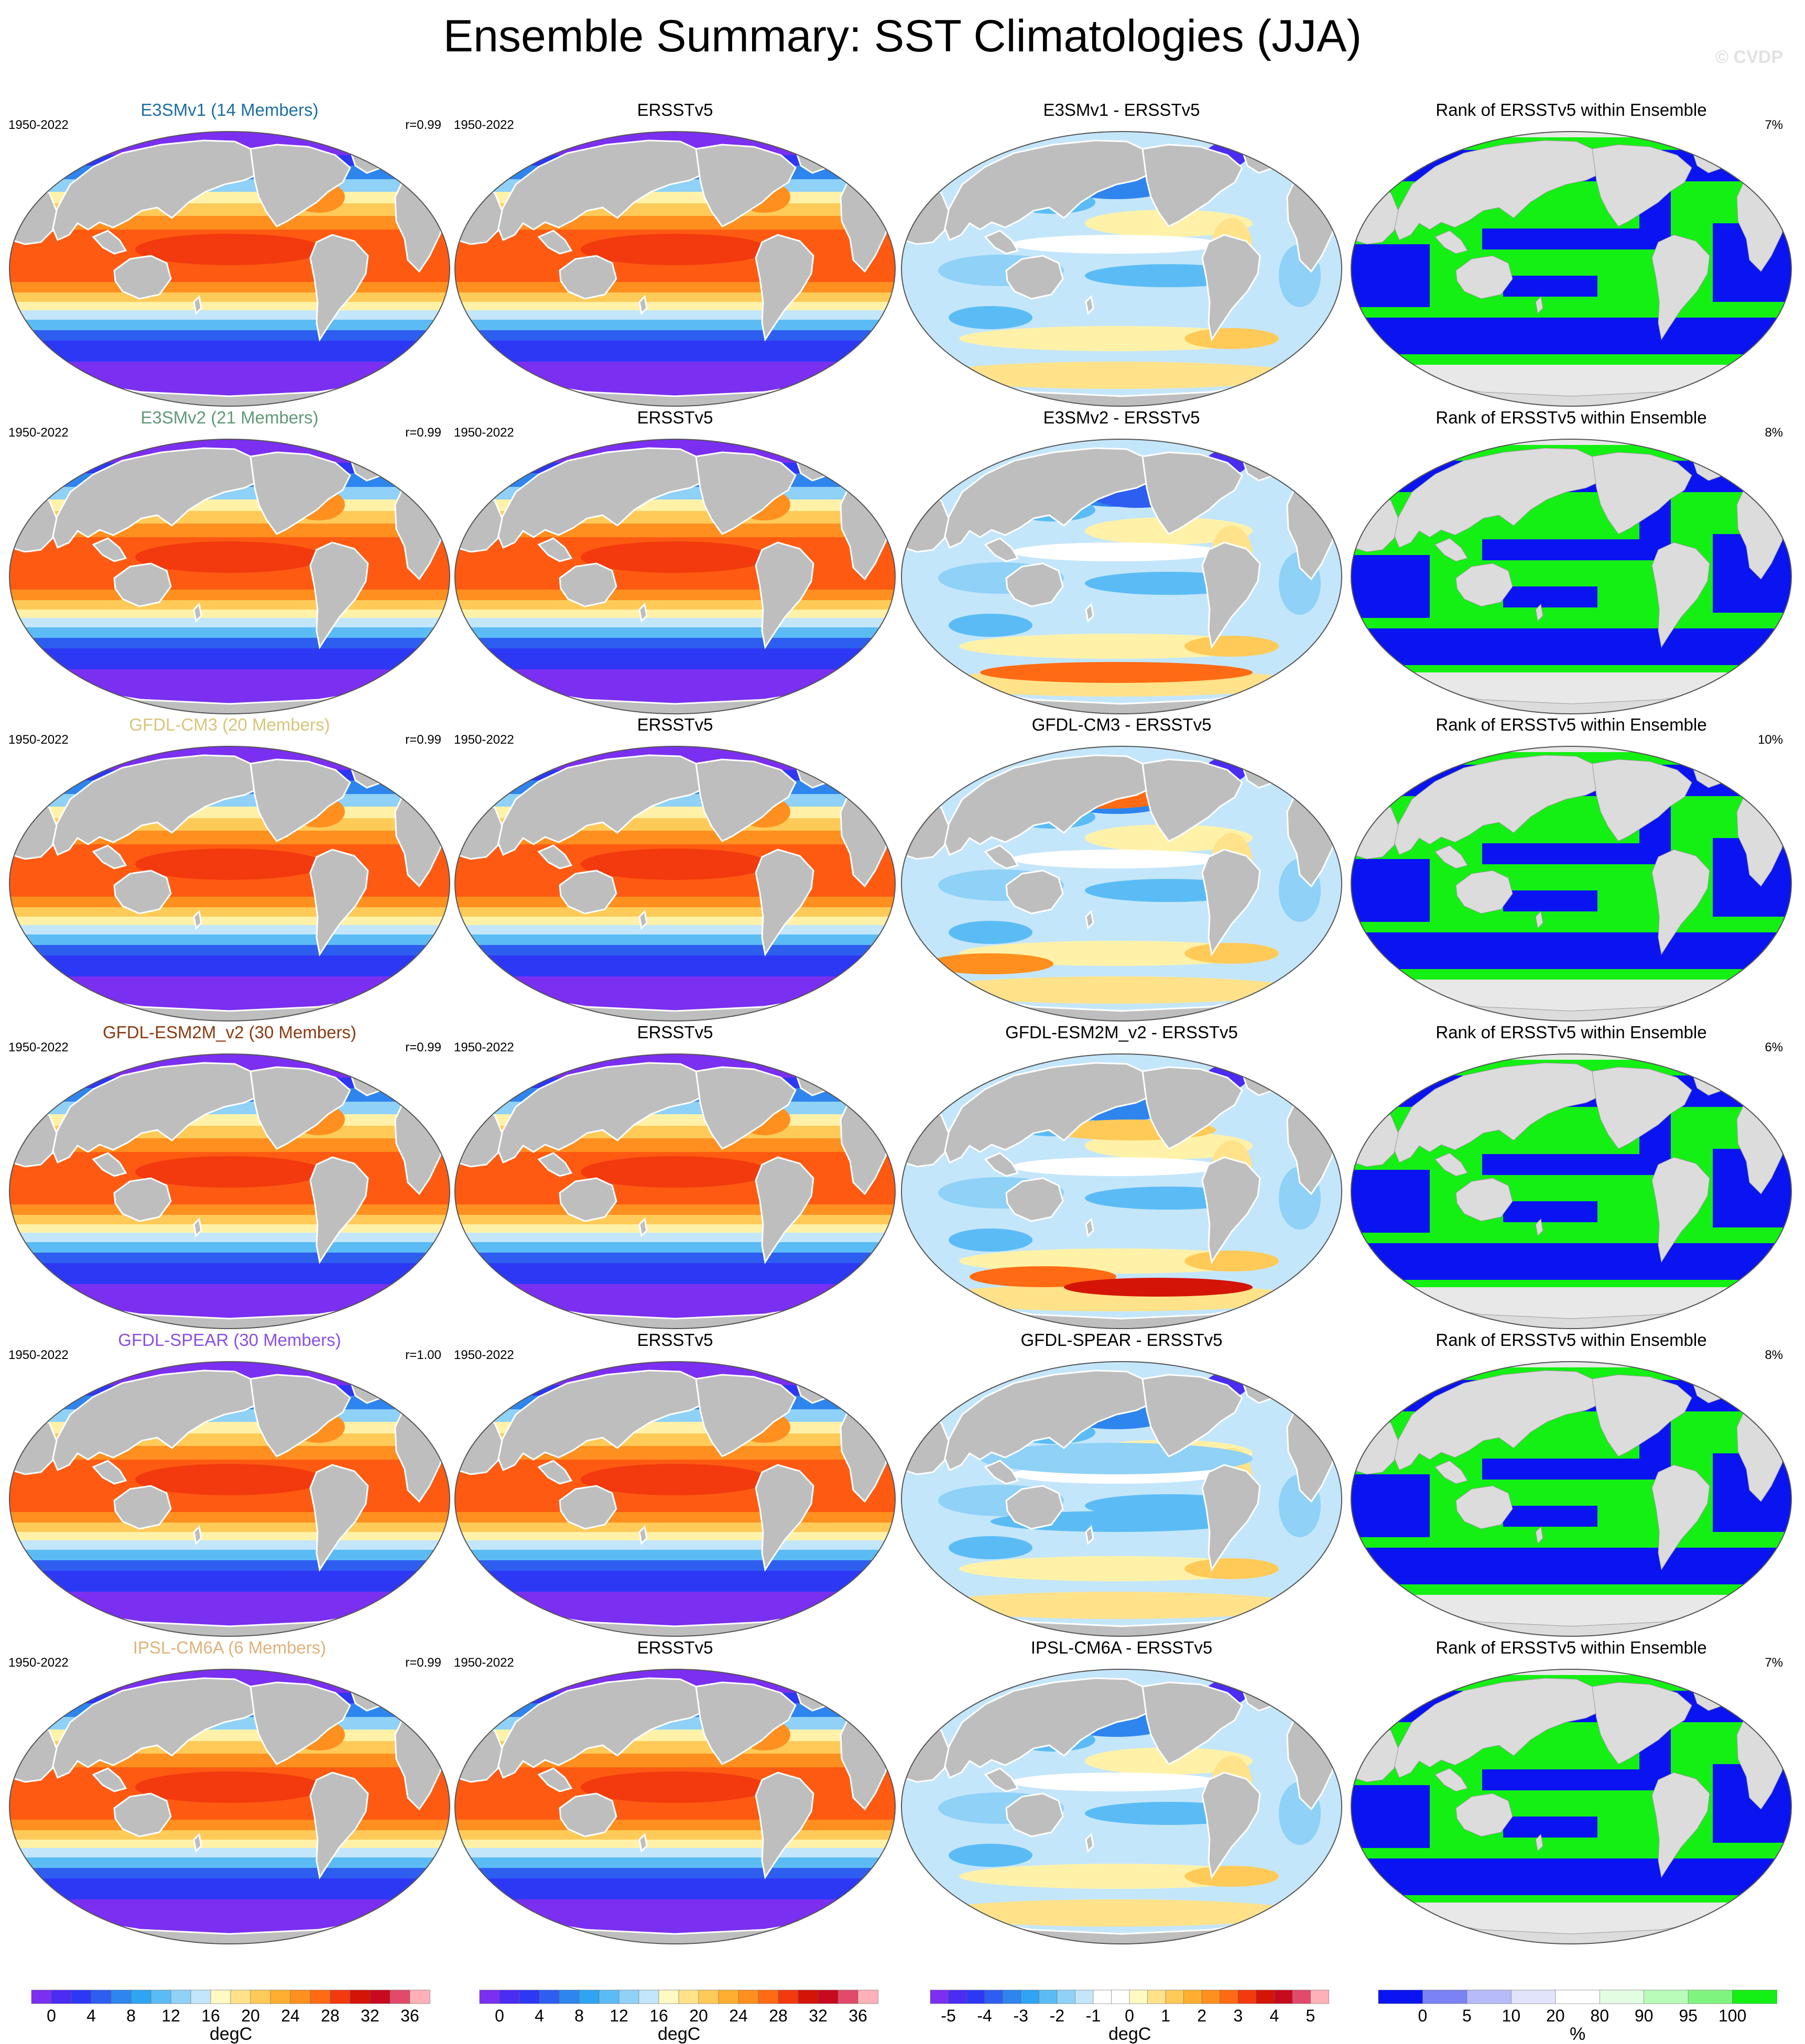 This screenshot has height=2044, width=1805. Describe the element at coordinates (330, 2015) in the screenshot. I see `colorbar-tick-label: 28` at that location.